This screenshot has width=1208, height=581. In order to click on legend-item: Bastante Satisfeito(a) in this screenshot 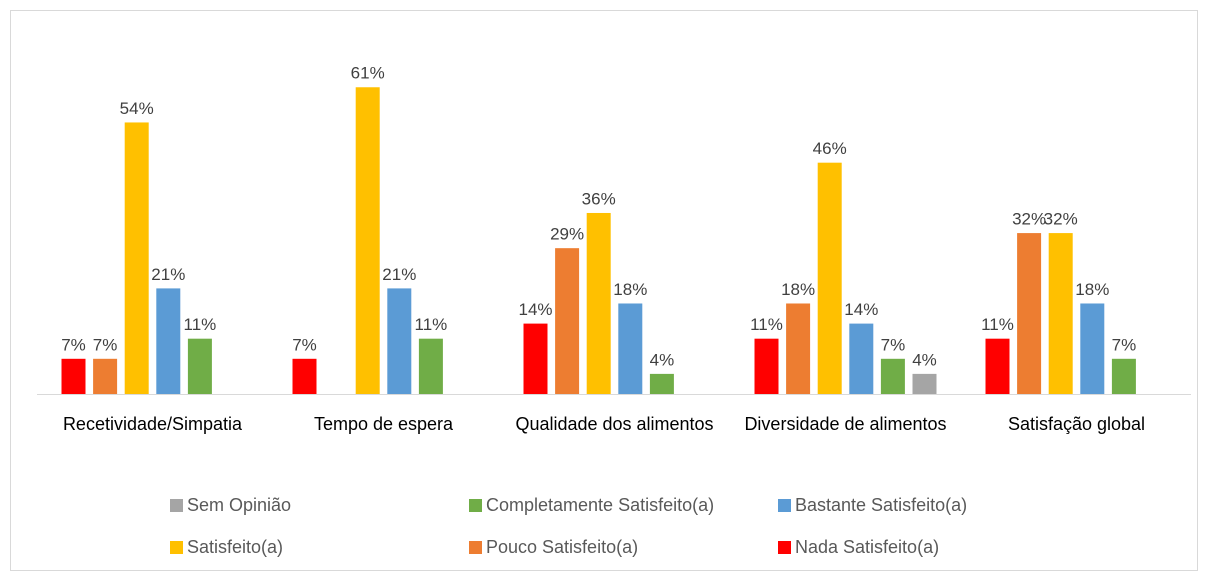, I will do `click(872, 505)`.